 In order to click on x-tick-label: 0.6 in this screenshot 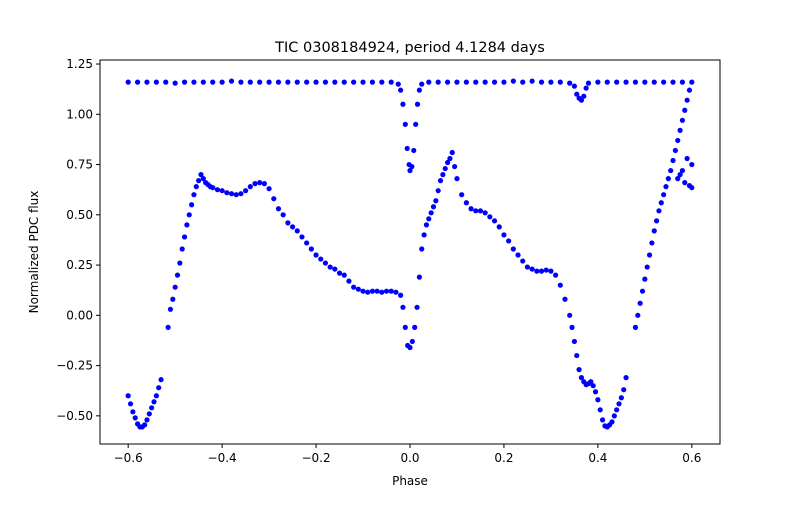, I will do `click(691, 458)`.